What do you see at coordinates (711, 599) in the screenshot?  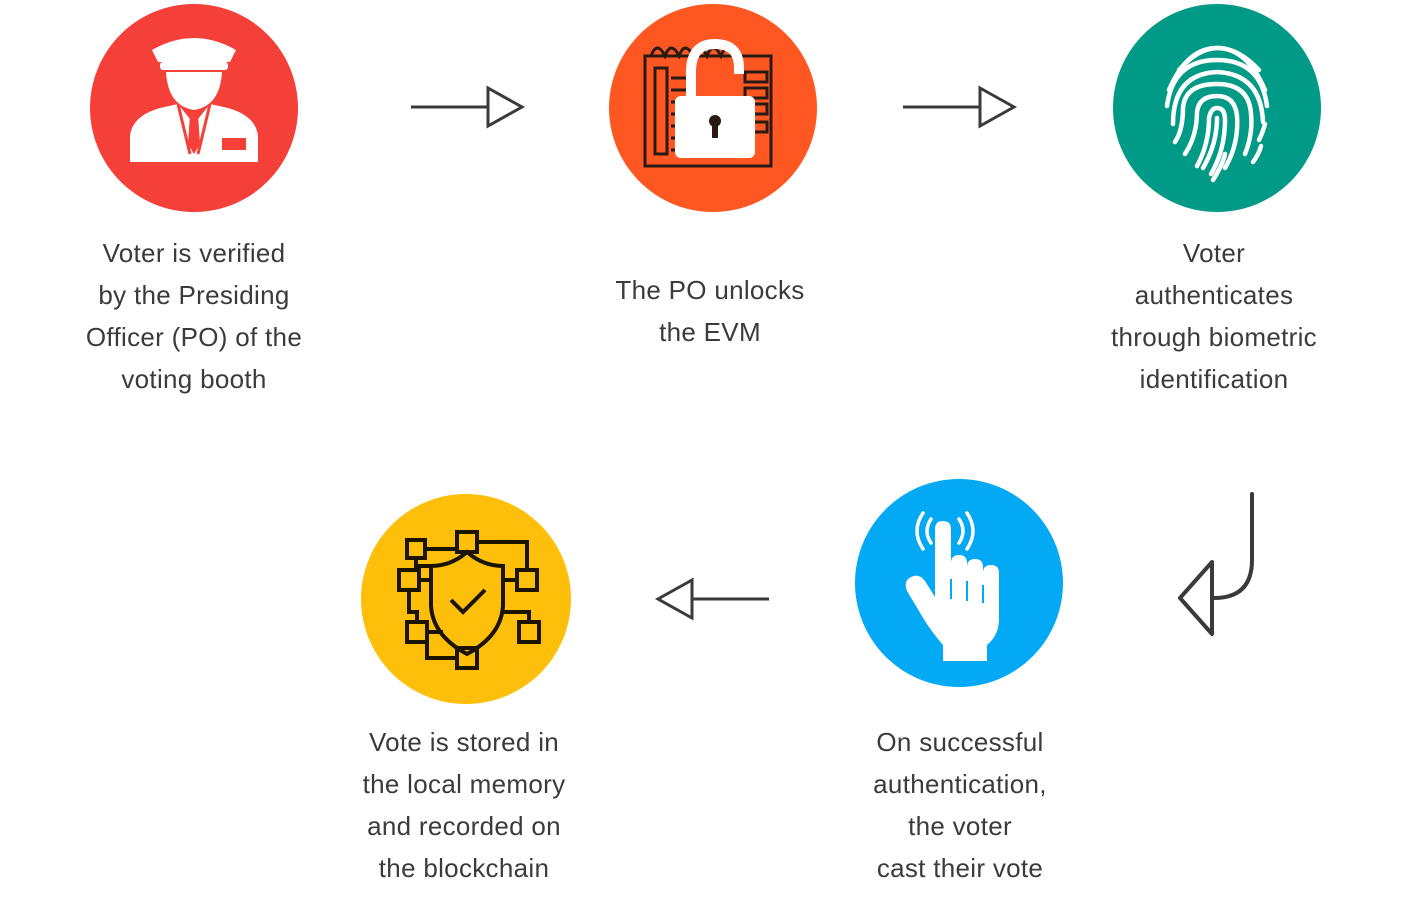 I see `arrow-left` at bounding box center [711, 599].